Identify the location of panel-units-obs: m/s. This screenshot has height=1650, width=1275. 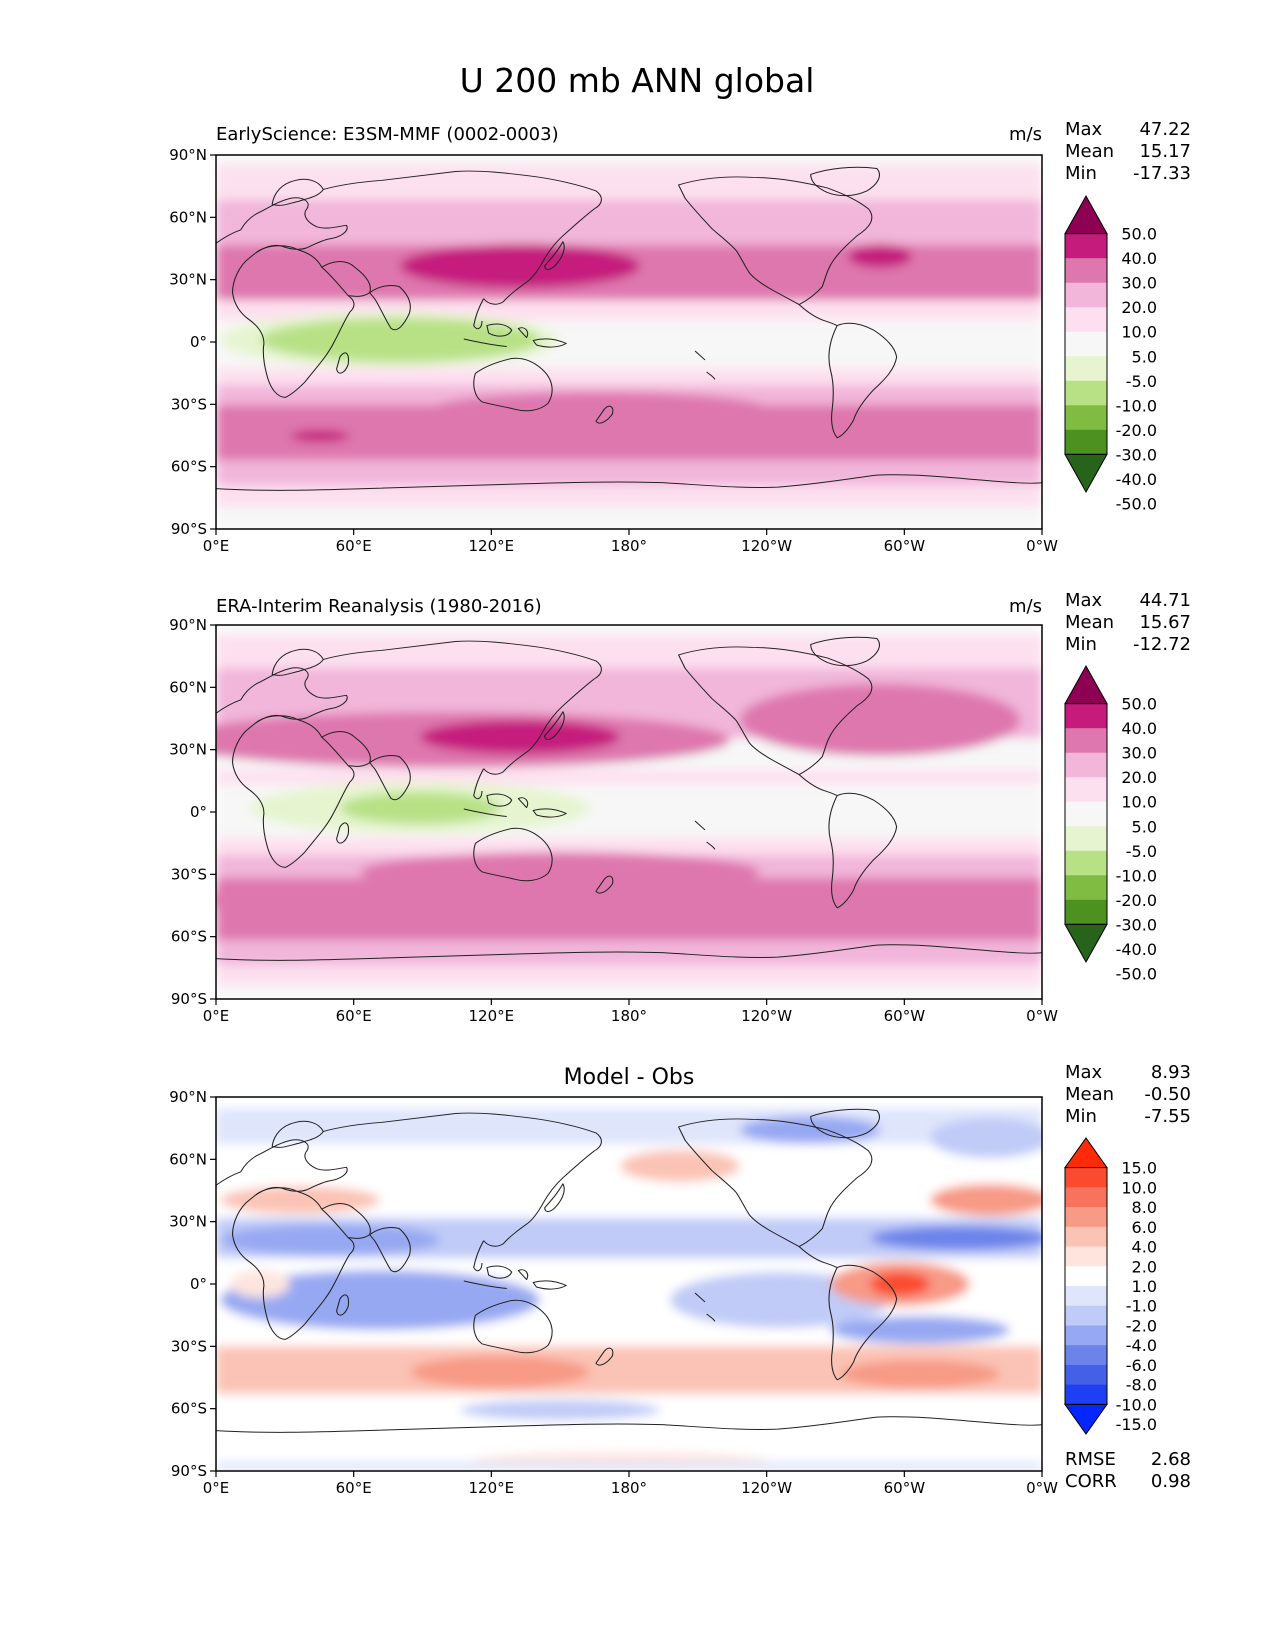
(1025, 606).